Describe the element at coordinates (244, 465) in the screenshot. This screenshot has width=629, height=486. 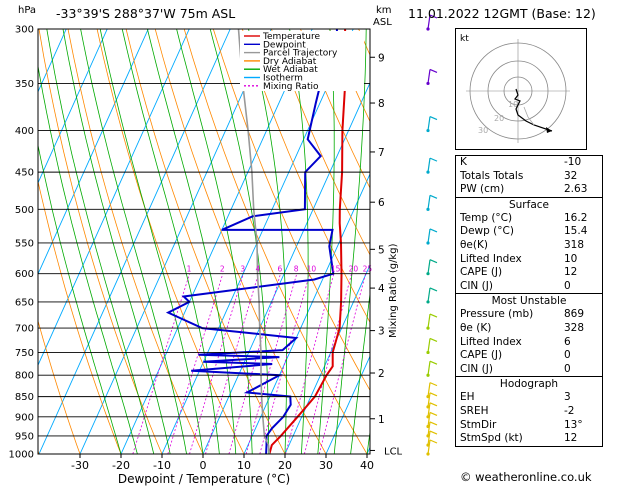
I see `x-tick-label: 10` at that location.